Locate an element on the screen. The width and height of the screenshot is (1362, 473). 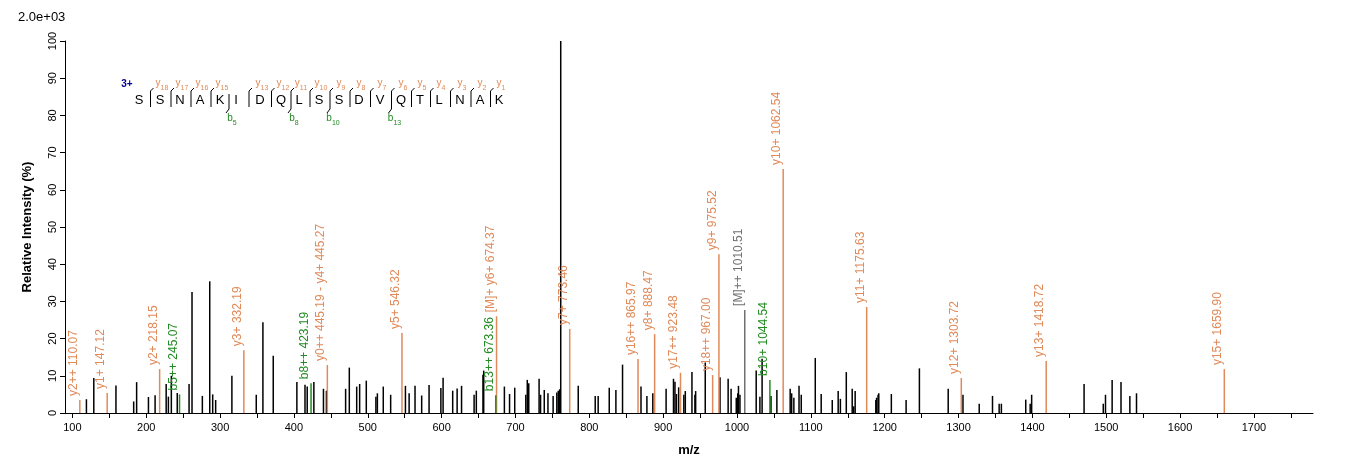
y-tick-label: 10 is located at coordinates (51, 375).